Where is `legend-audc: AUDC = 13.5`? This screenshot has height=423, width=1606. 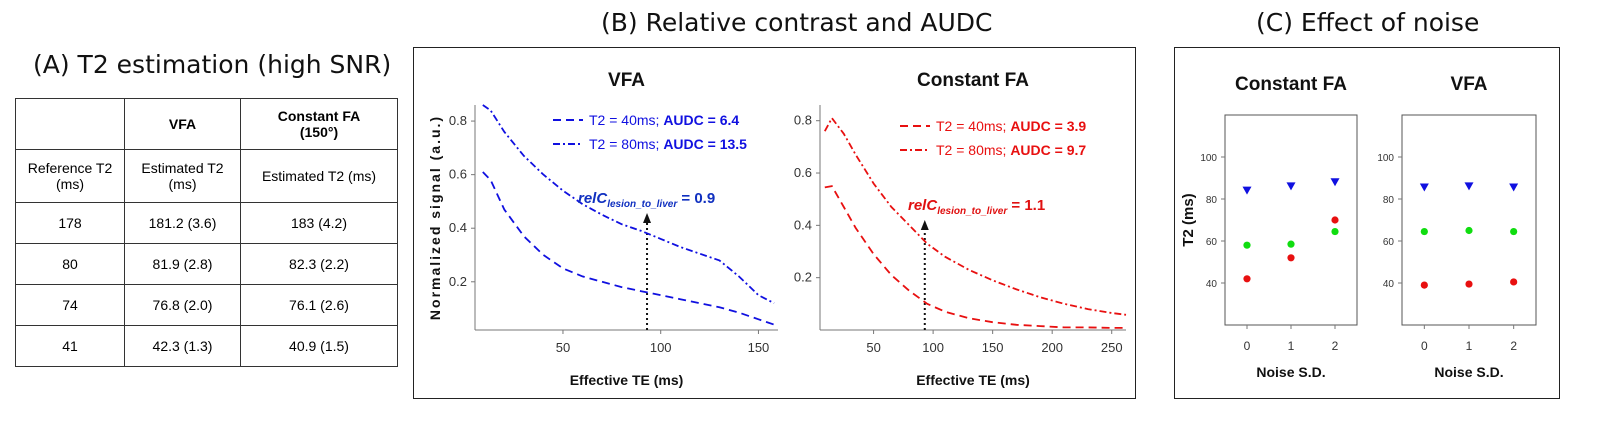
legend-audc: AUDC = 13.5 is located at coordinates (705, 144).